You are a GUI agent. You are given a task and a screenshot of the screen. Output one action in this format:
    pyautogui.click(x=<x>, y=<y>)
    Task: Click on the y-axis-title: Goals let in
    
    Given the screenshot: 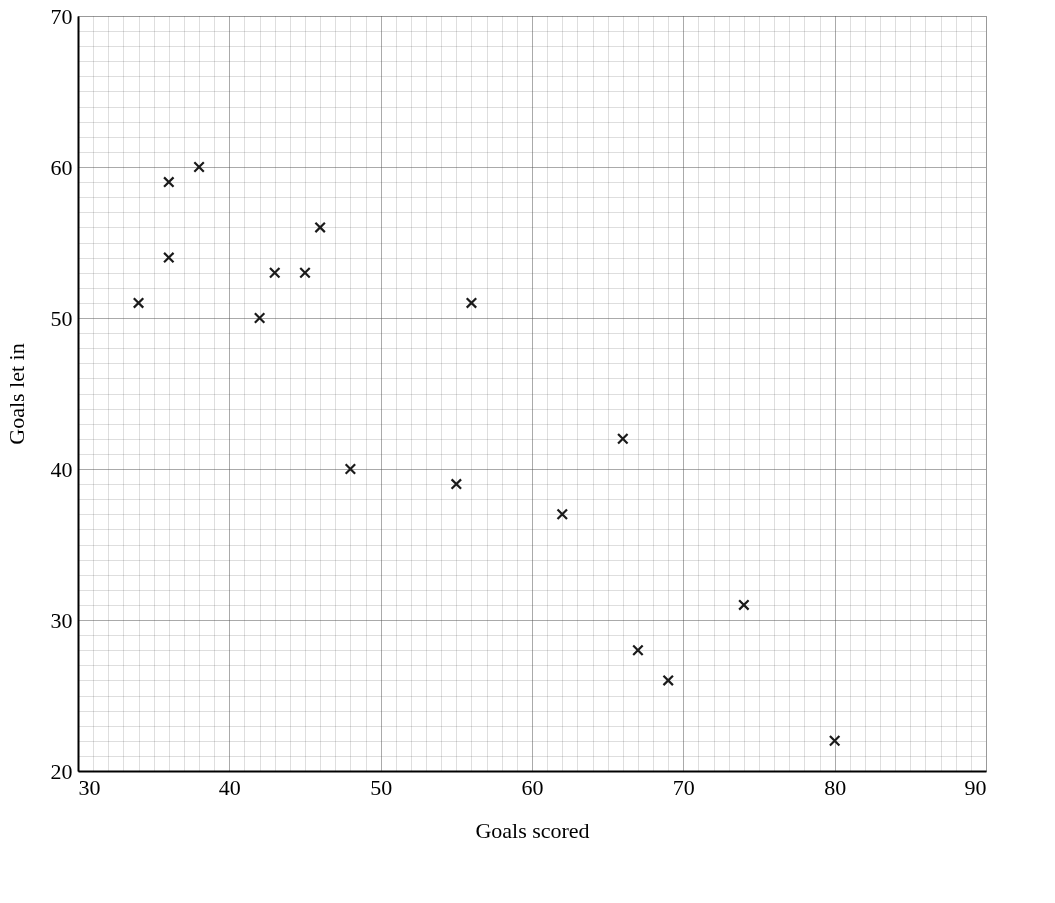 What is the action you would take?
    pyautogui.click(x=16, y=394)
    